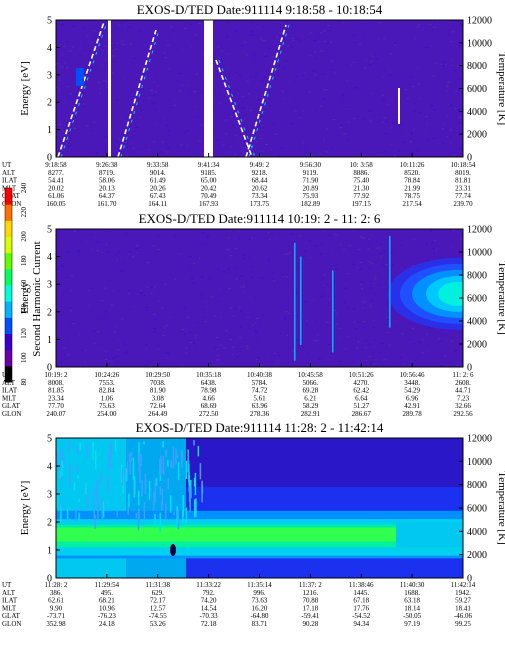 This screenshot has height=649, width=505. Describe the element at coordinates (412, 375) in the screenshot. I see `table-cell: 10:56:46` at that location.